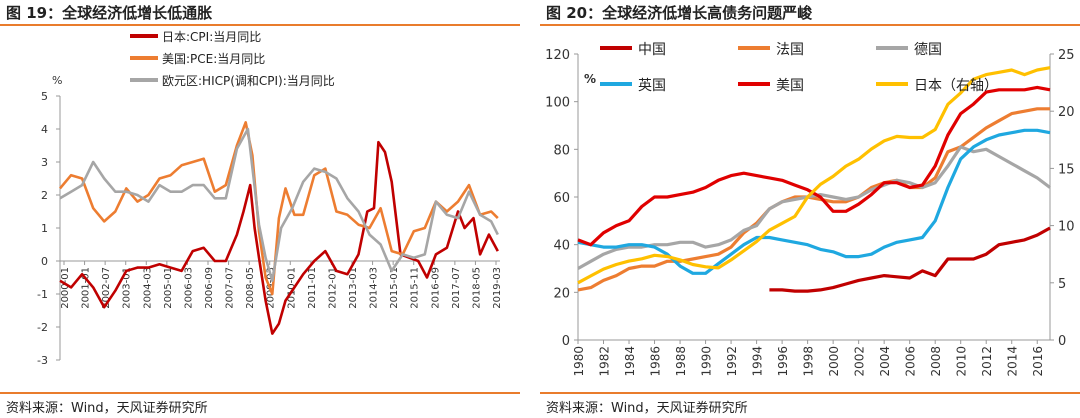 This screenshot has height=418, width=1080. Describe the element at coordinates (790, 86) in the screenshot. I see `legend-label-4: 美国` at that location.